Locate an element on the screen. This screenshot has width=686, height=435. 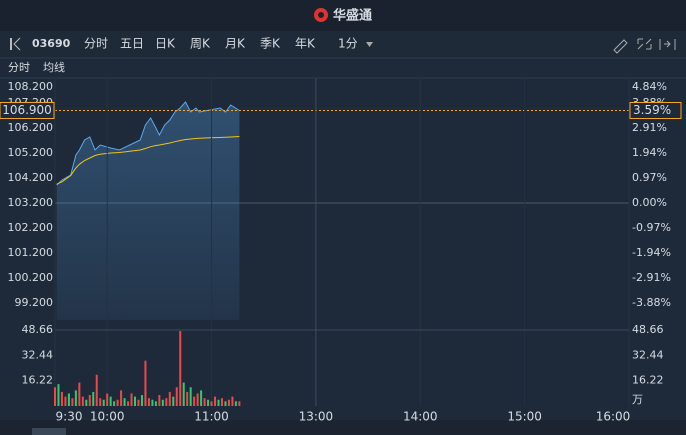
last-change-box is located at coordinates (655, 110).